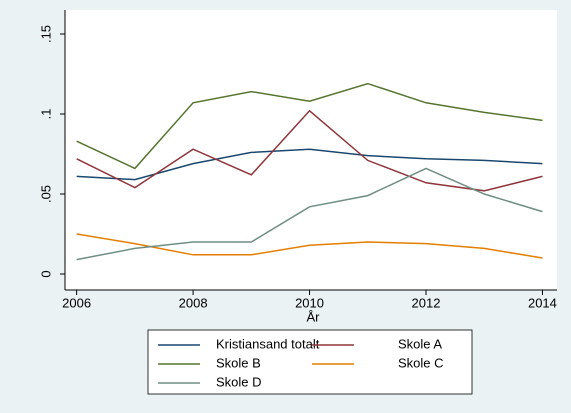  What do you see at coordinates (239, 381) in the screenshot?
I see `legend-label: Skole D` at bounding box center [239, 381].